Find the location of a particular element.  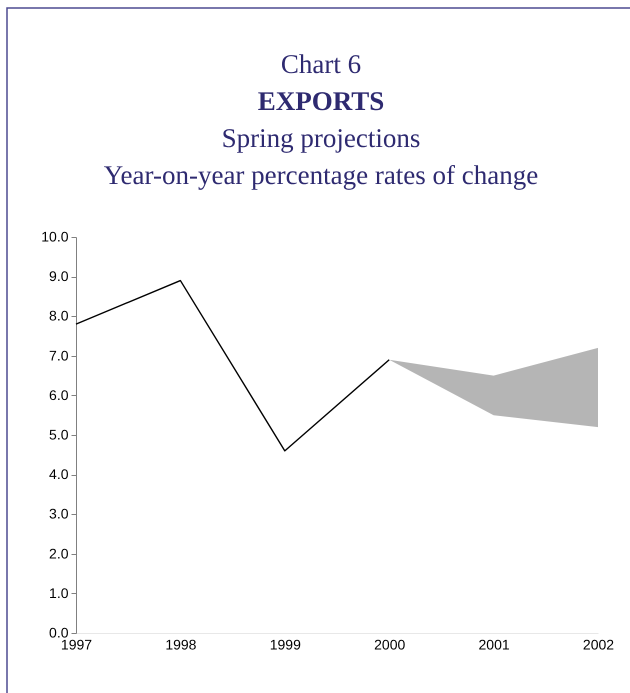

x-tick-label: 2001 is located at coordinates (494, 644).